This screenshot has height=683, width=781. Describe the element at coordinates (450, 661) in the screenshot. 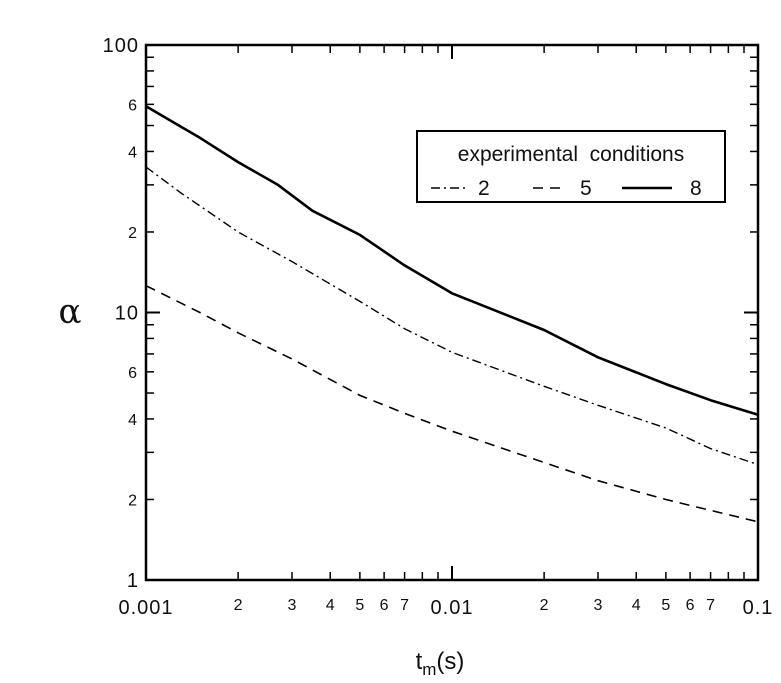

I see `x-axis-title-unit: (s)` at that location.